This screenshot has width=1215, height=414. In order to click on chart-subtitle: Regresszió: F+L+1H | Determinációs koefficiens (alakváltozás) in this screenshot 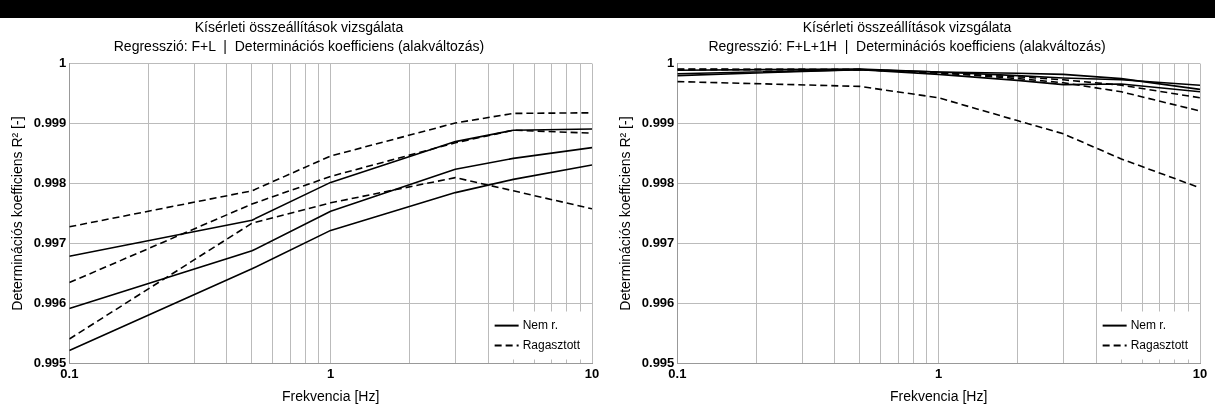, I will do `click(907, 46)`.